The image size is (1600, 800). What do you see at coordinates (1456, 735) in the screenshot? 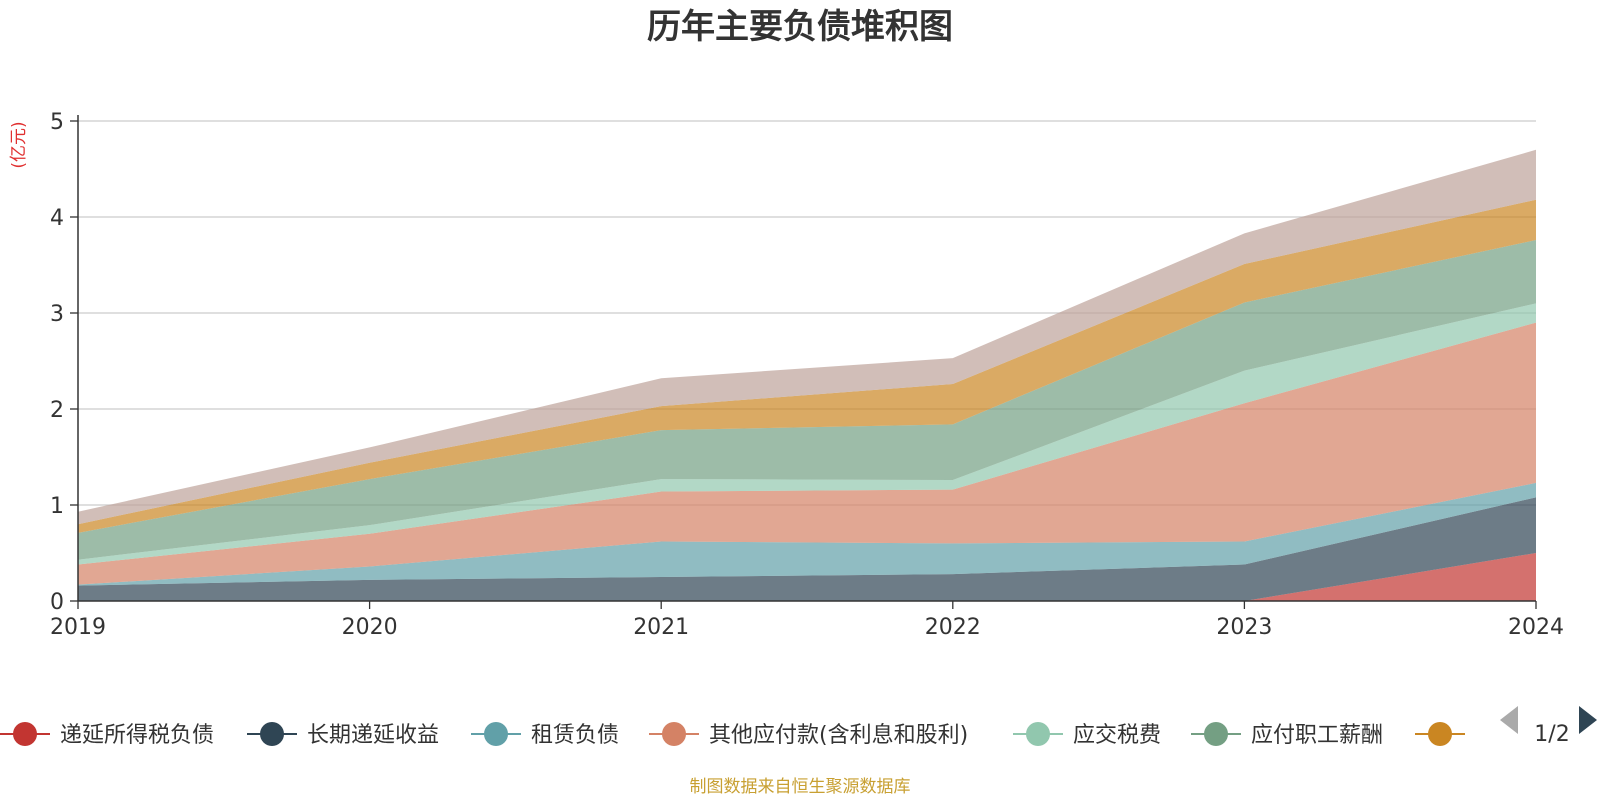
I see `legend-item: 应` at bounding box center [1456, 735].